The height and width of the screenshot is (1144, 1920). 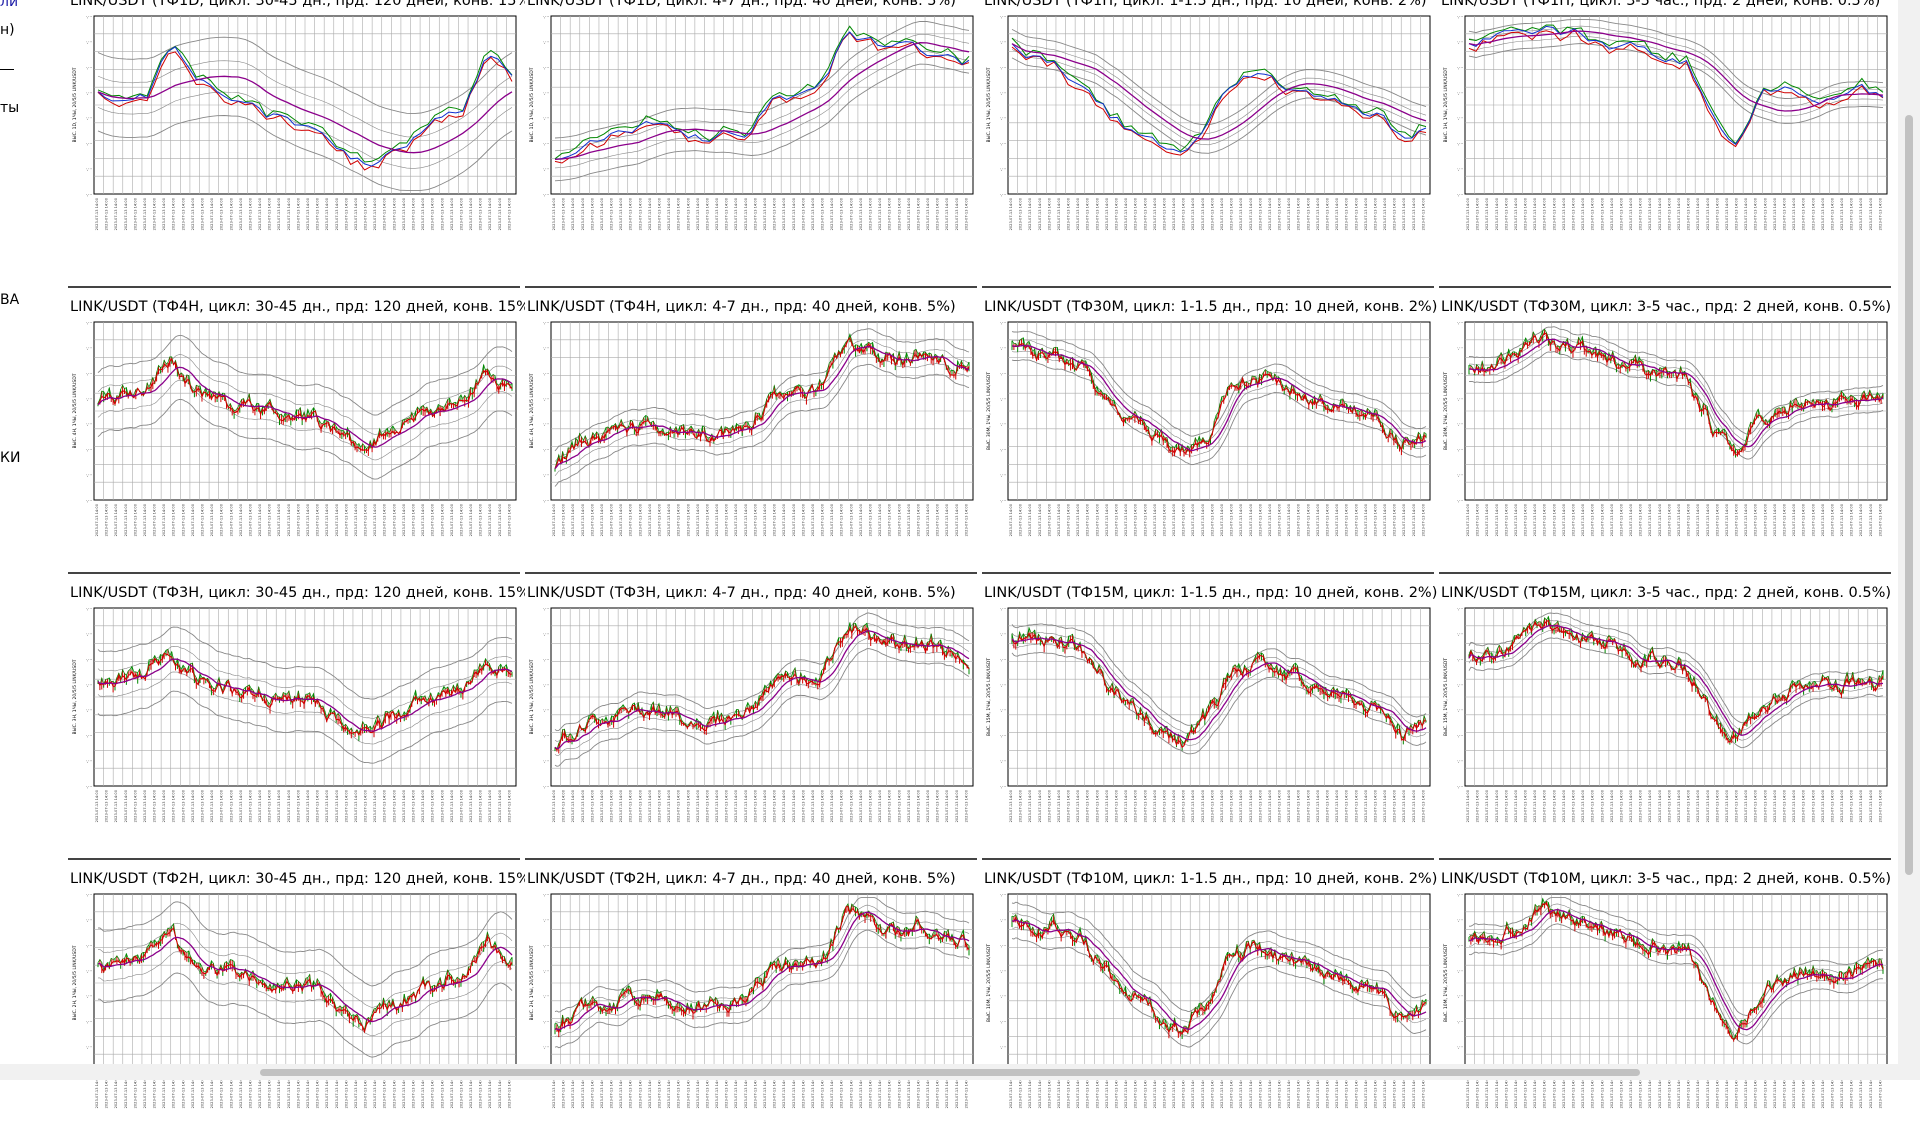 What do you see at coordinates (1909, 495) in the screenshot?
I see `vertical-scrollbar-thumb` at bounding box center [1909, 495].